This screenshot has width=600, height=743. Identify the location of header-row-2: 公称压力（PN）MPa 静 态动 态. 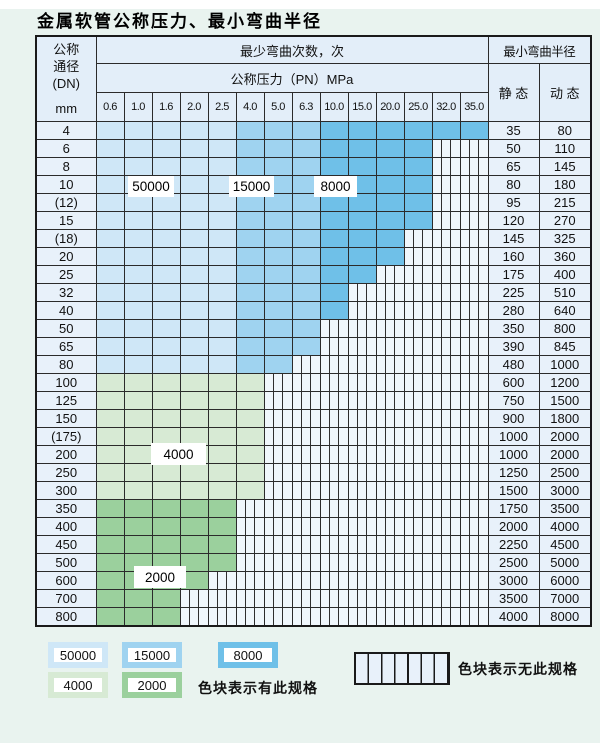
(314, 92).